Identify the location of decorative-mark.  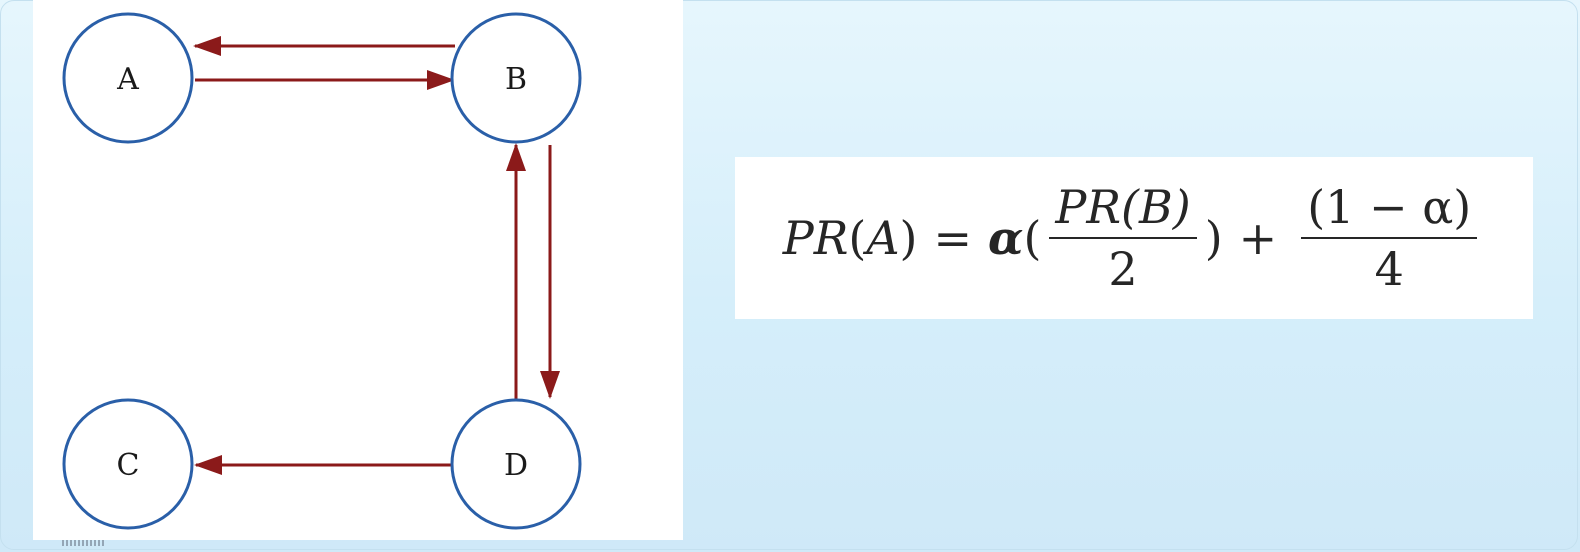
(83, 543).